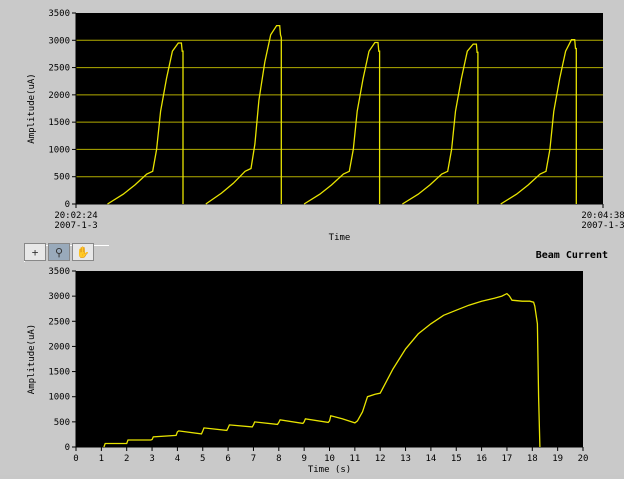 This screenshot has height=479, width=624. I want to click on x-tick-label: 12, so click(380, 459).